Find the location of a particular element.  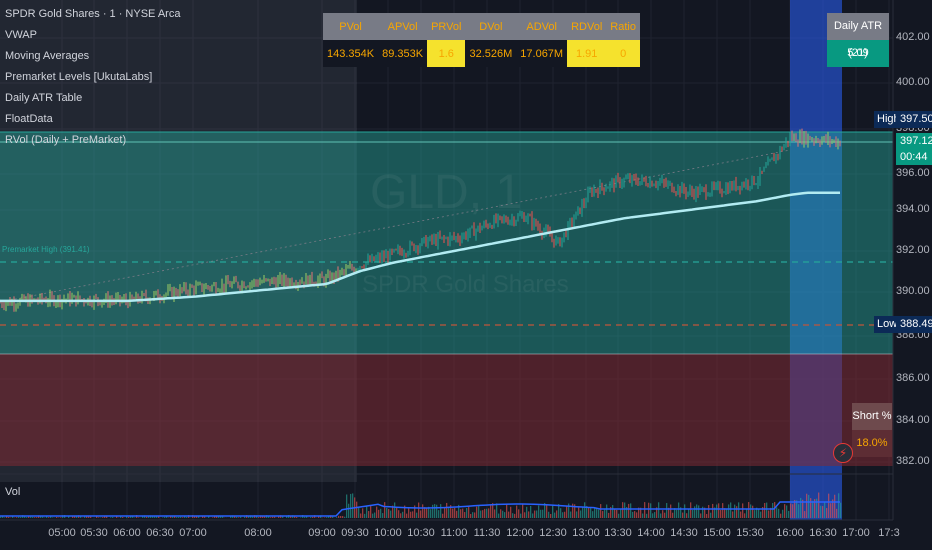

legend-vwap: VWAP is located at coordinates (21, 35).